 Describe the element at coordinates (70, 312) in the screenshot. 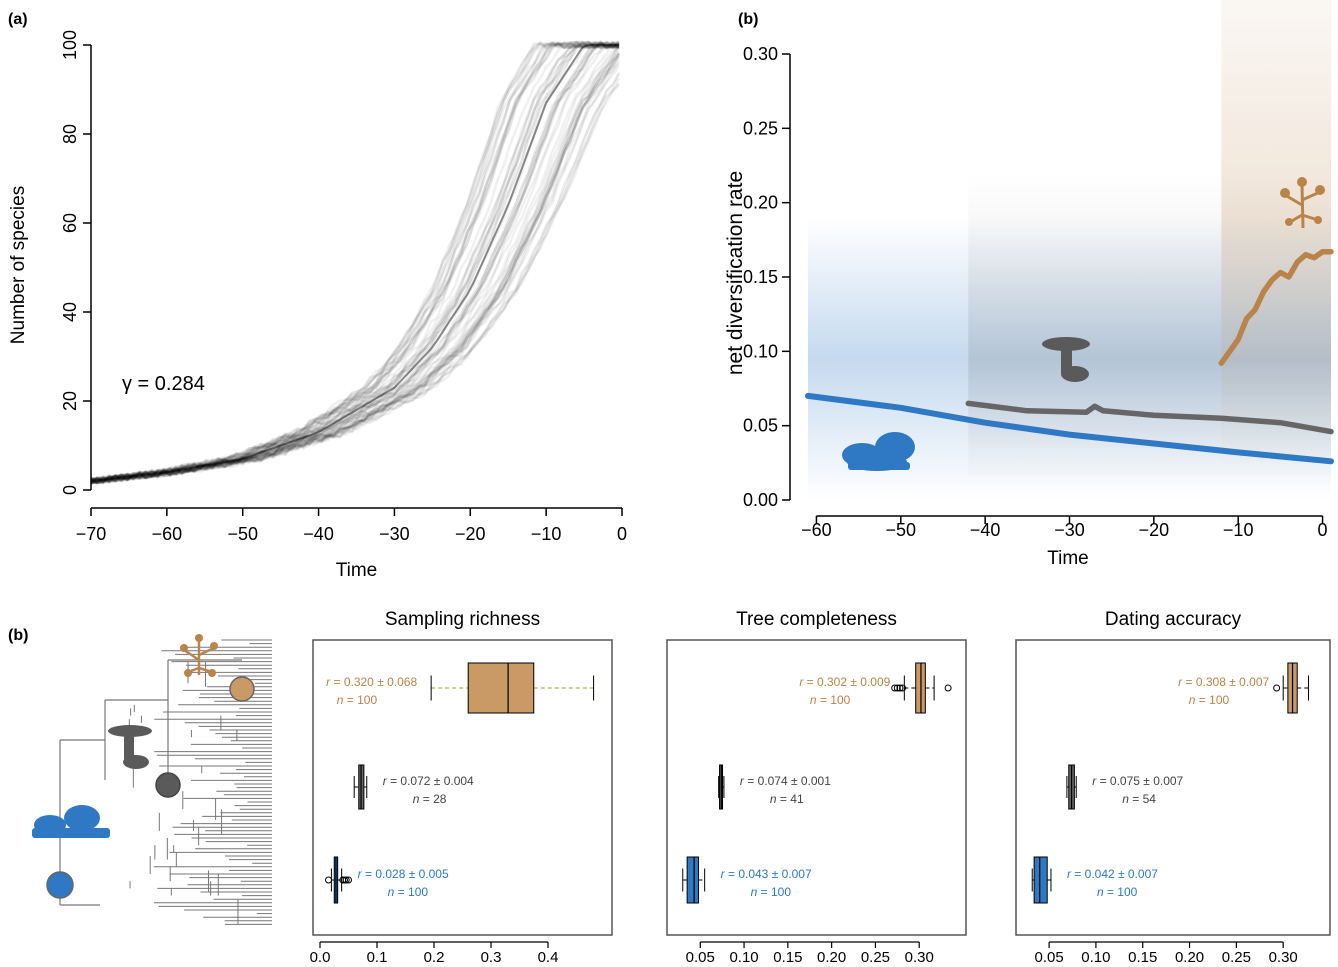

I see `y-tick-label: 40` at that location.